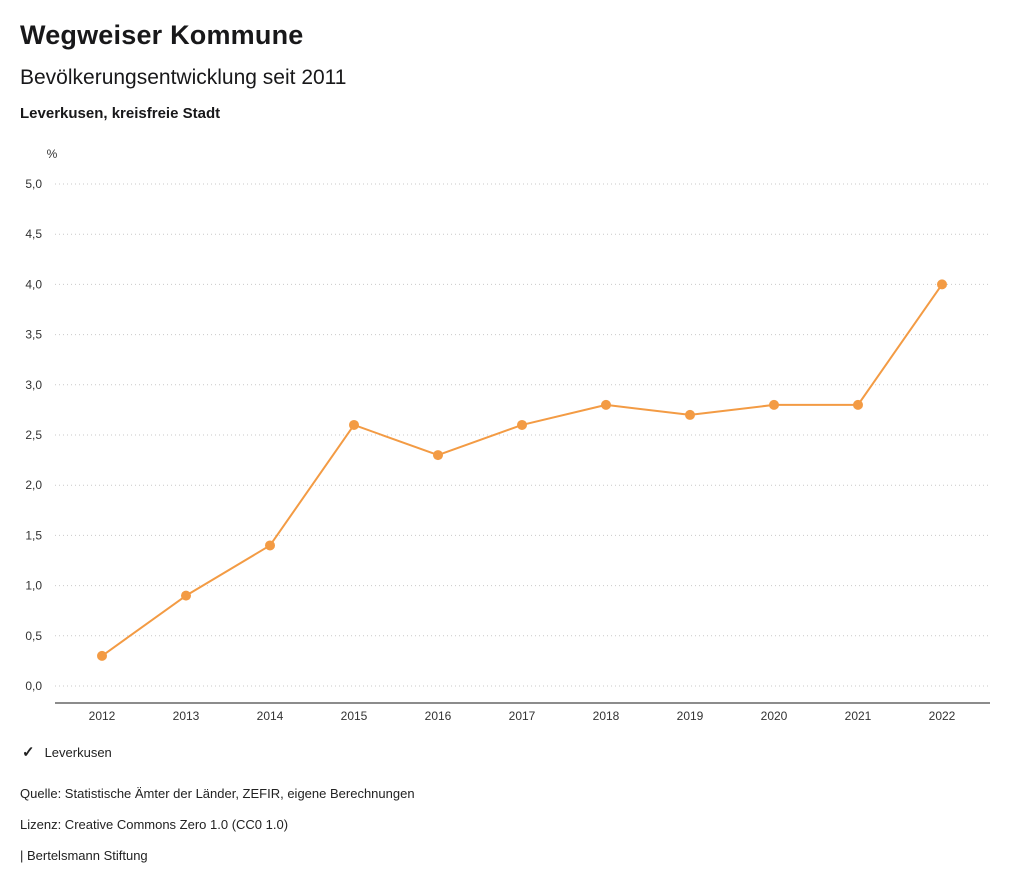 This screenshot has width=1024, height=888. I want to click on y-tick-label: 1,0, so click(33, 586).